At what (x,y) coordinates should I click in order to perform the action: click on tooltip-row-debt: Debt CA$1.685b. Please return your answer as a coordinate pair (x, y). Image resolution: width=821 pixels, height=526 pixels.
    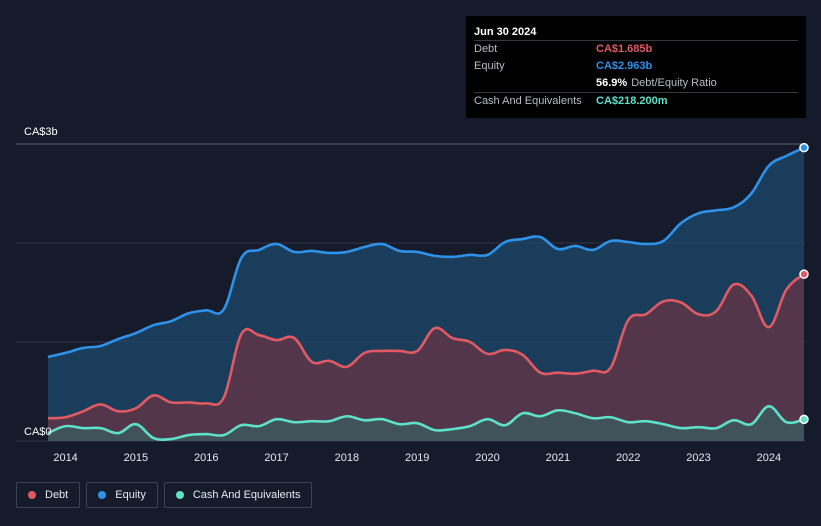
    Looking at the image, I should click on (636, 49).